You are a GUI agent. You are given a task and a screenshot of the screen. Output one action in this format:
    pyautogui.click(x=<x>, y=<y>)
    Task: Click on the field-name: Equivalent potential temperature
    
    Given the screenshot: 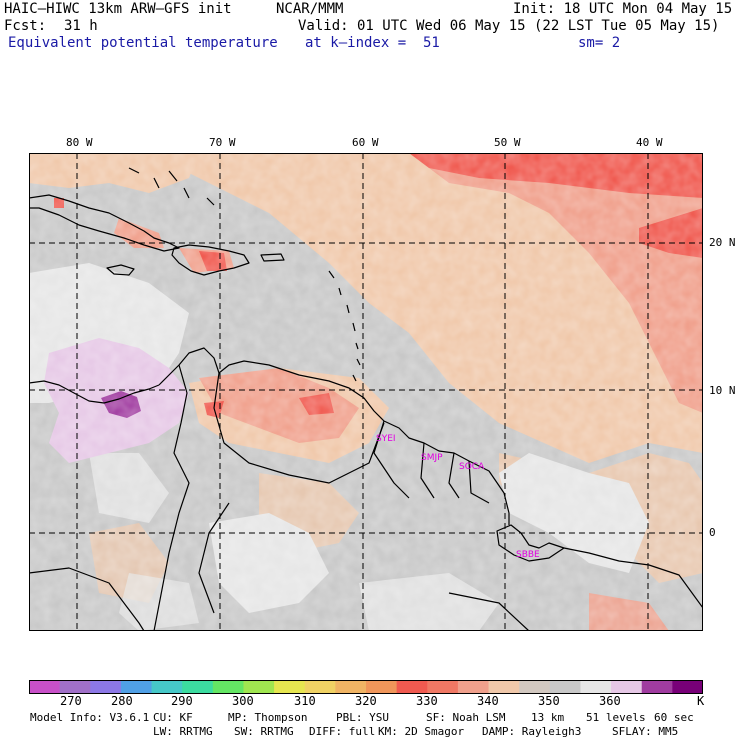 What is the action you would take?
    pyautogui.click(x=143, y=43)
    